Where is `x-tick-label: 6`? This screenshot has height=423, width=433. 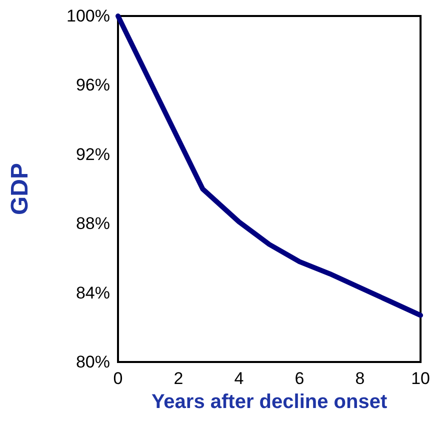
x-tick-label: 6 is located at coordinates (299, 378).